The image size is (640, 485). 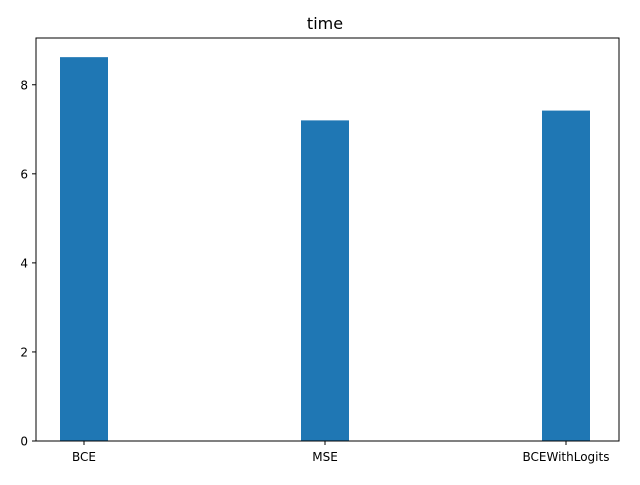 What do you see at coordinates (325, 280) in the screenshot?
I see `bar-mse` at bounding box center [325, 280].